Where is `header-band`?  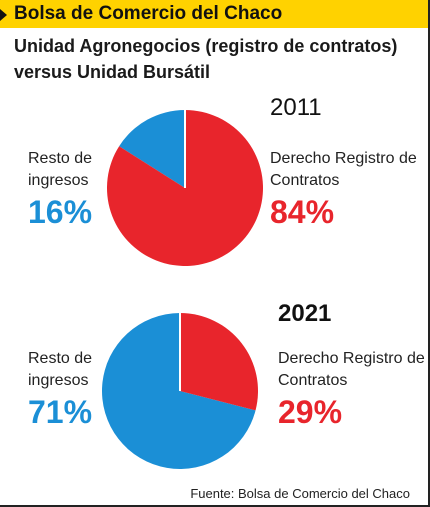 header-band is located at coordinates (214, 14).